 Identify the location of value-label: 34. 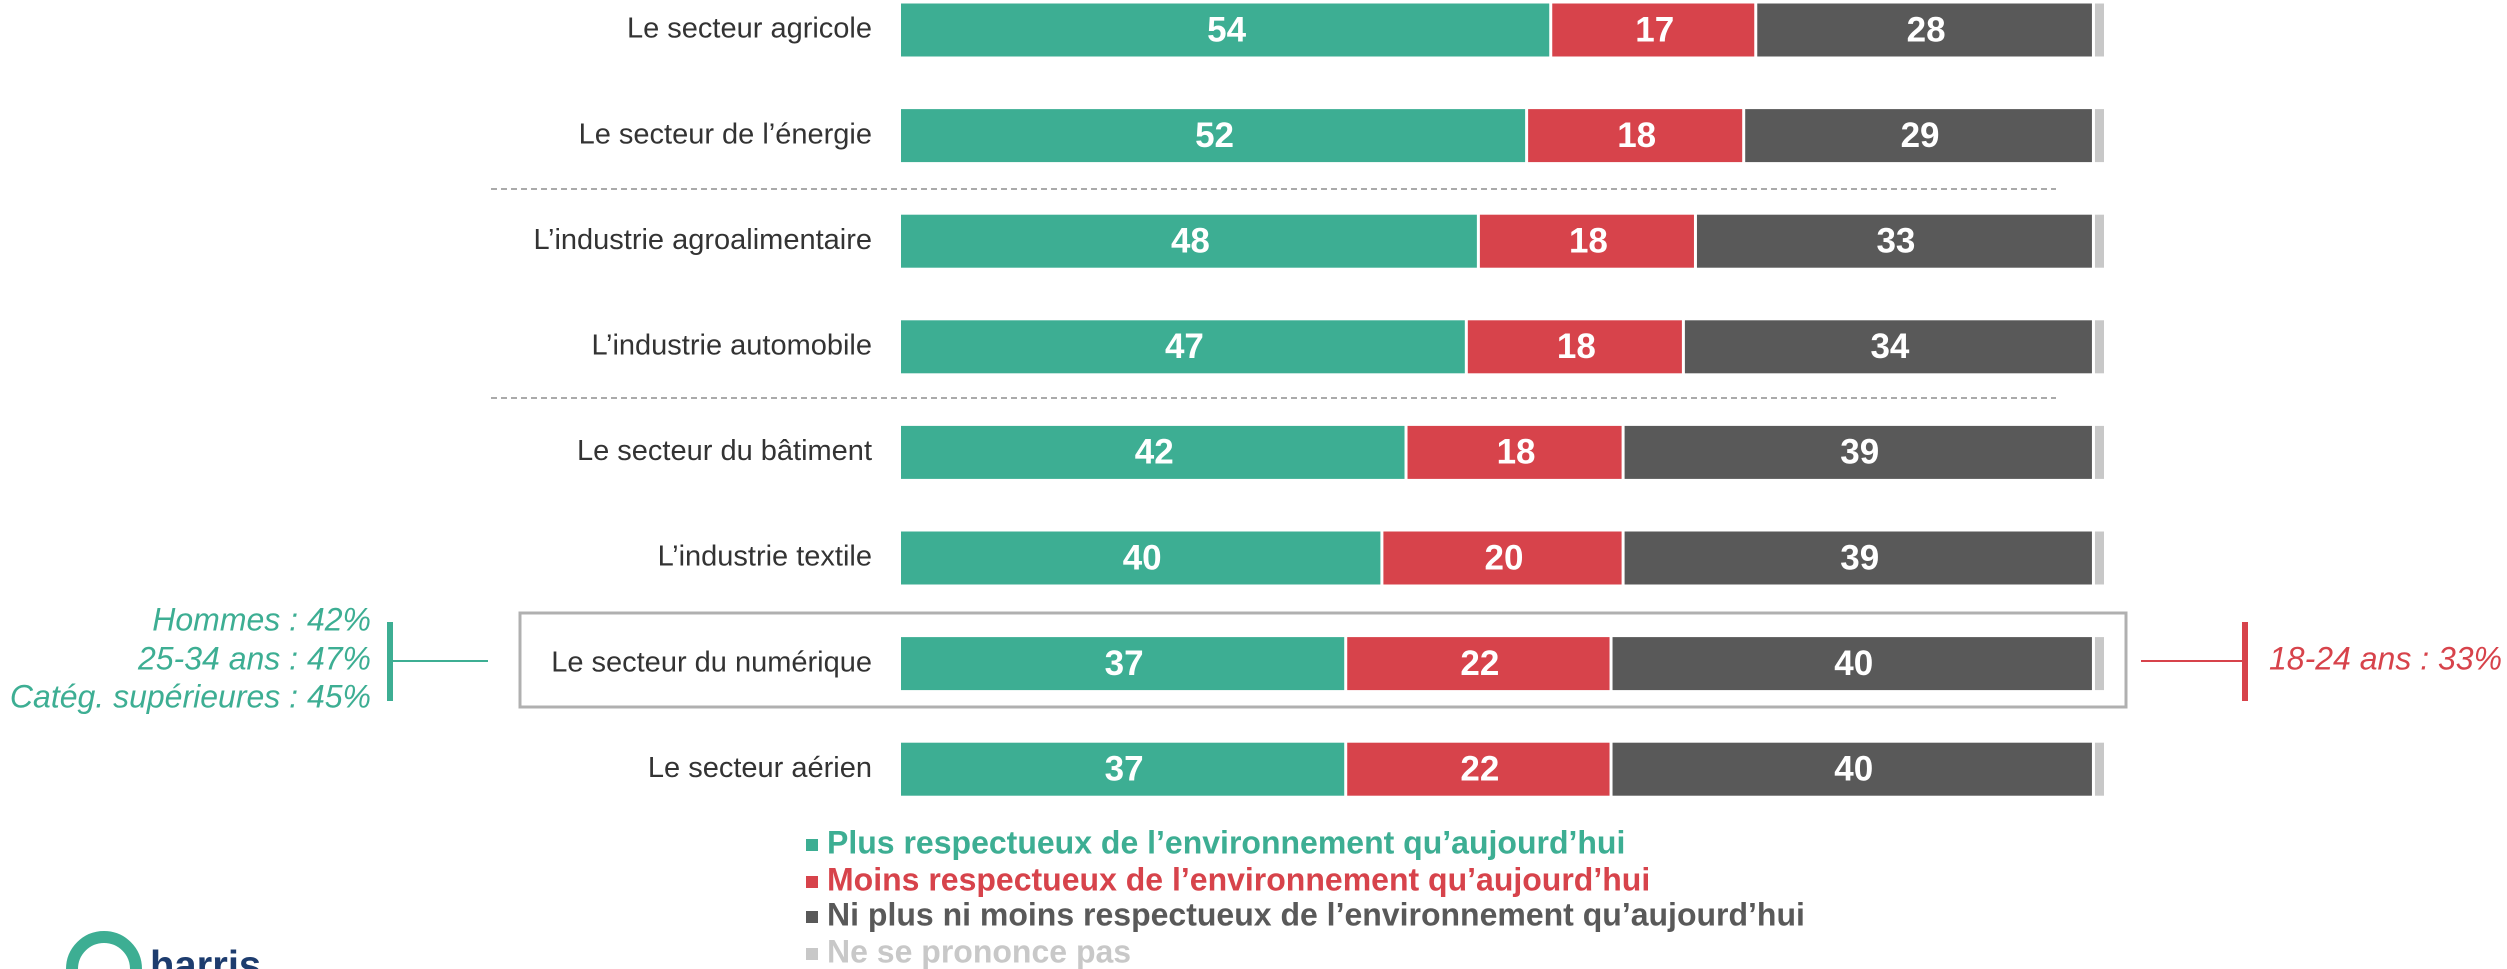
(1889, 346).